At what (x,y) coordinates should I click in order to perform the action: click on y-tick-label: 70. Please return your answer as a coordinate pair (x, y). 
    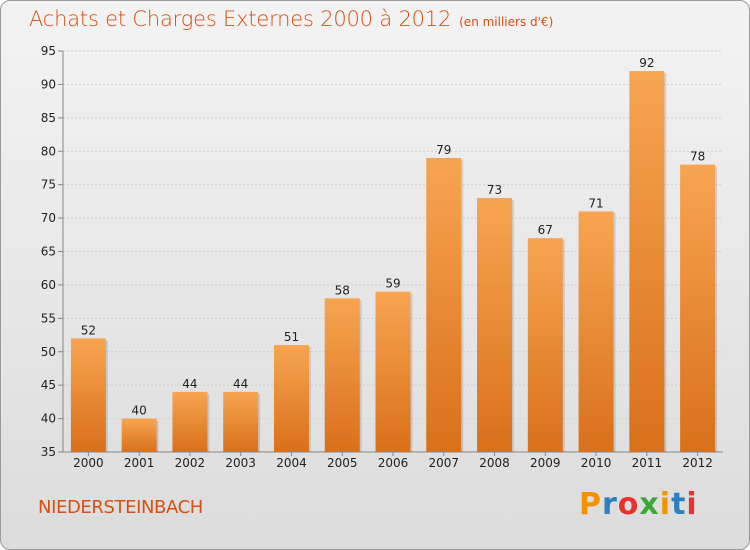
    Looking at the image, I should click on (48, 218).